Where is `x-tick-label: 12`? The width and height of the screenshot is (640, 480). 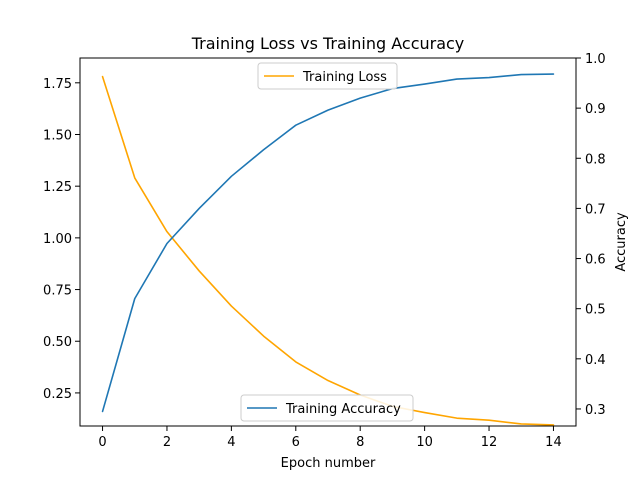
x-tick-label: 12 is located at coordinates (489, 442).